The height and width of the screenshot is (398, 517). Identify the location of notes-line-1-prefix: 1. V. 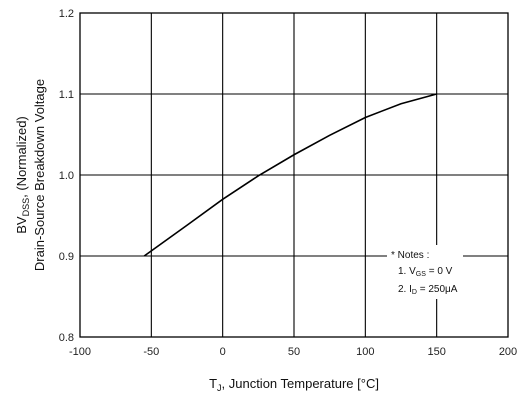
(407, 271).